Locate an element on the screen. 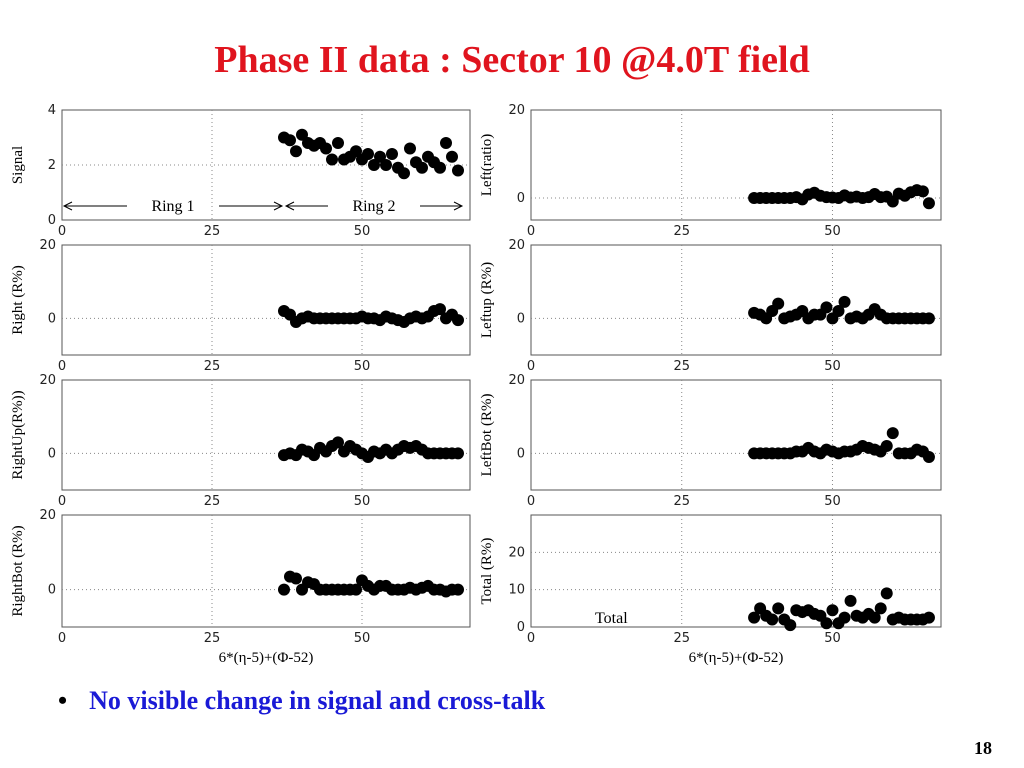 Image resolution: width=1024 pixels, height=768 pixels. y-axis-label: LeftBot (R%) is located at coordinates (487, 435).